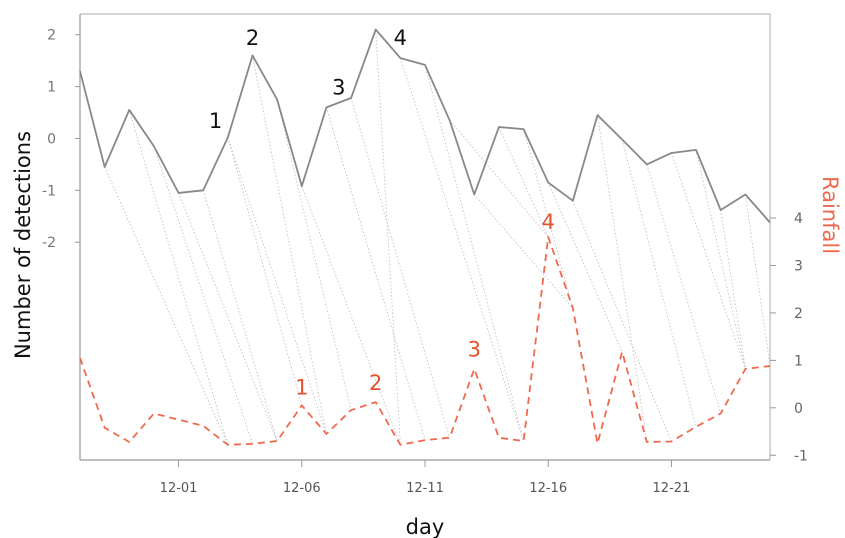 The height and width of the screenshot is (538, 845). What do you see at coordinates (61, 139) in the screenshot?
I see `left-y-axis: 2 1 0 -1 -2` at bounding box center [61, 139].